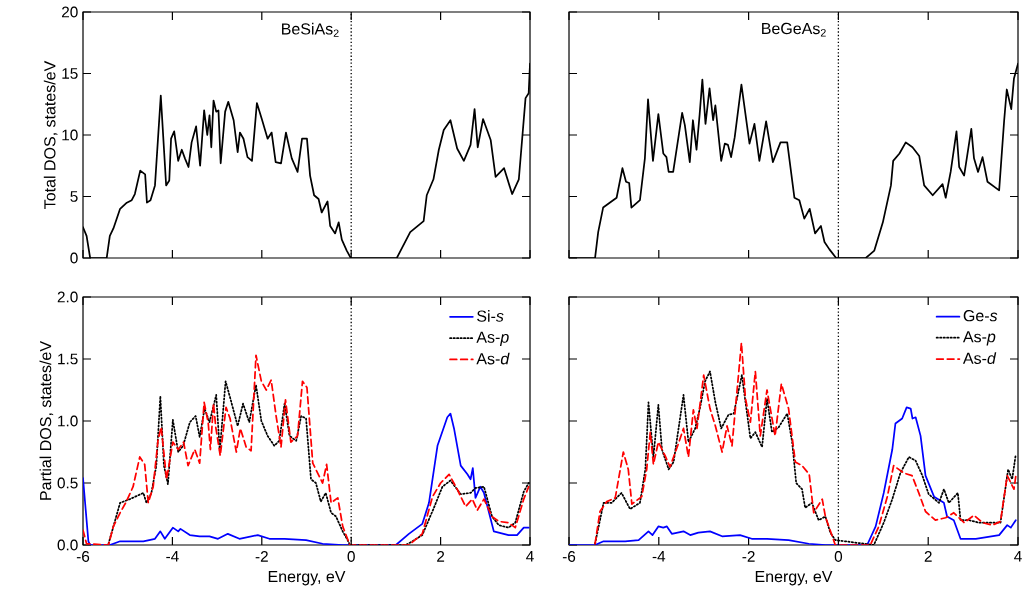 The height and width of the screenshot is (612, 1024). I want to click on y-tick-label: 2.0, so click(67, 297).